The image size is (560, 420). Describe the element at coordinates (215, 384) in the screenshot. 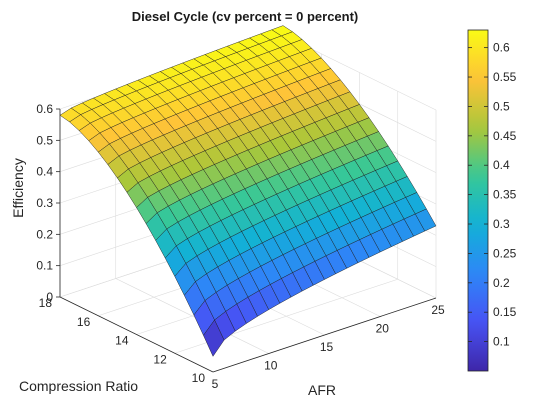

I see `x-tick-label: 5` at that location.